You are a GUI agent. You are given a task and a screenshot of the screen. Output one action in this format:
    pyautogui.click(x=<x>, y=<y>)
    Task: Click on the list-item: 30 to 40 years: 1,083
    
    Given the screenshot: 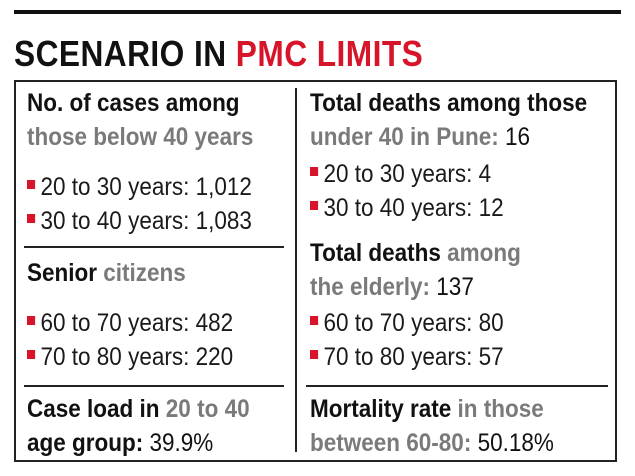 What is the action you would take?
    pyautogui.click(x=139, y=221)
    